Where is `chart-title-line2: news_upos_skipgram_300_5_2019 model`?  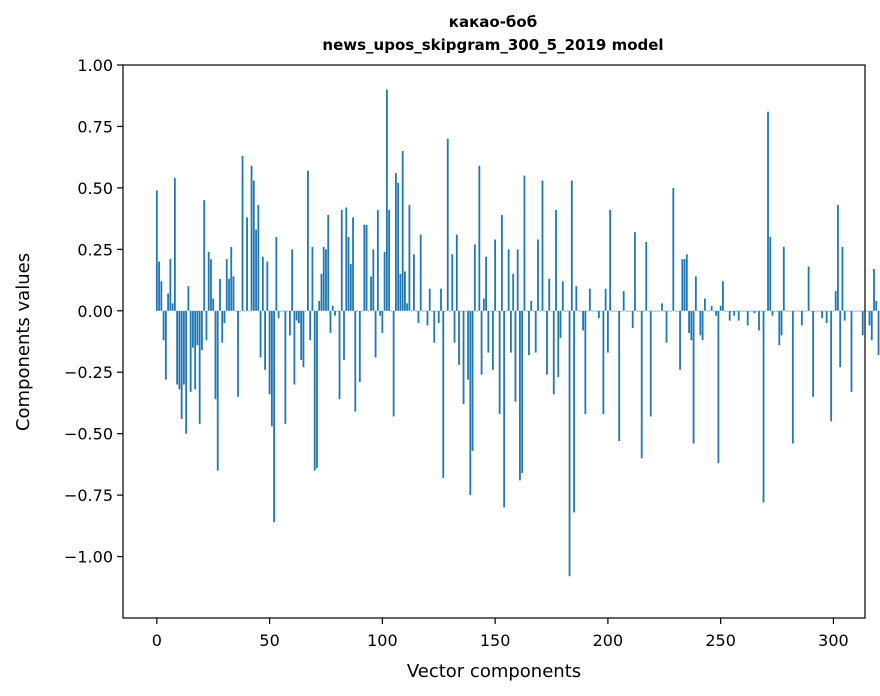 chart-title-line2: news_upos_skipgram_300_5_2019 model is located at coordinates (492, 45).